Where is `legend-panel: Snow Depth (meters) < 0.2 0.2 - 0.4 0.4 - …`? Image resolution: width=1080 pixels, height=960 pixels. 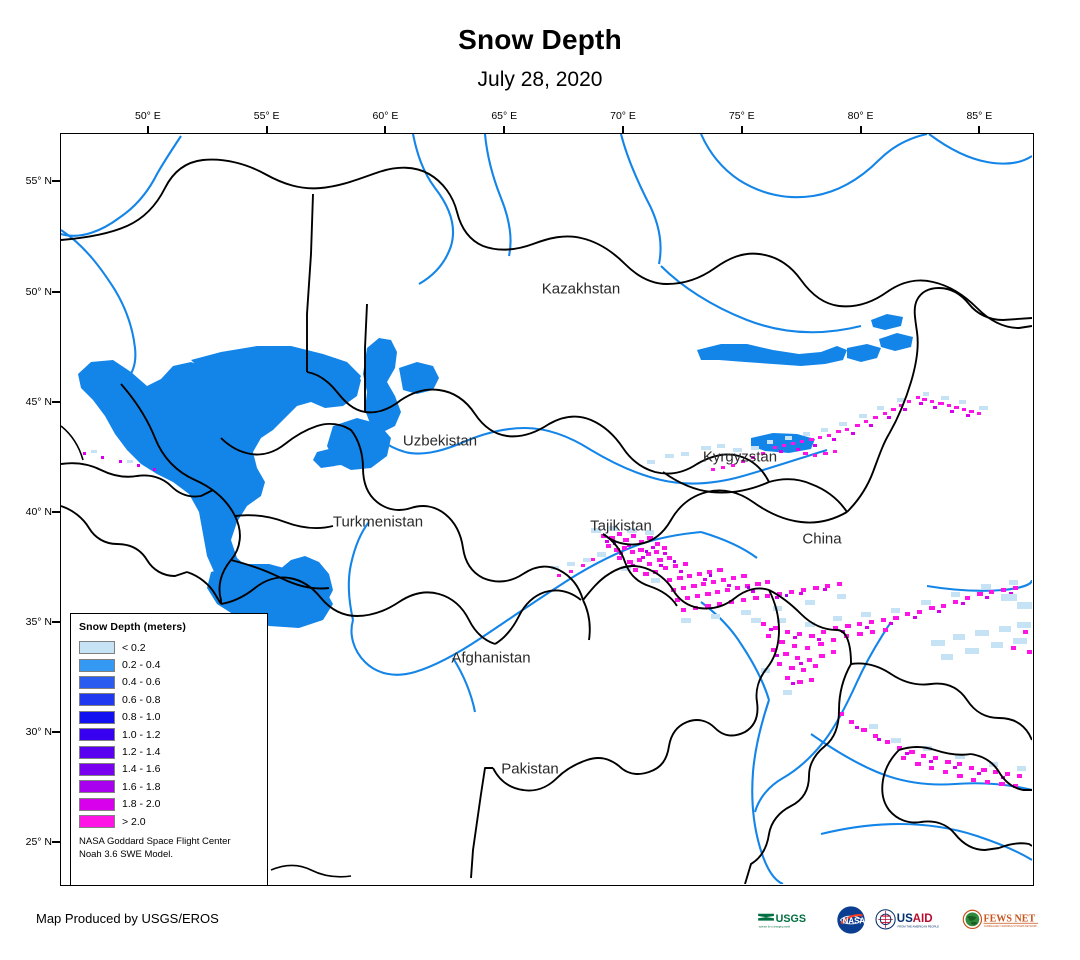
legend-panel: Snow Depth (meters) < 0.2 0.2 - 0.4 0.4 - … is located at coordinates (169, 749).